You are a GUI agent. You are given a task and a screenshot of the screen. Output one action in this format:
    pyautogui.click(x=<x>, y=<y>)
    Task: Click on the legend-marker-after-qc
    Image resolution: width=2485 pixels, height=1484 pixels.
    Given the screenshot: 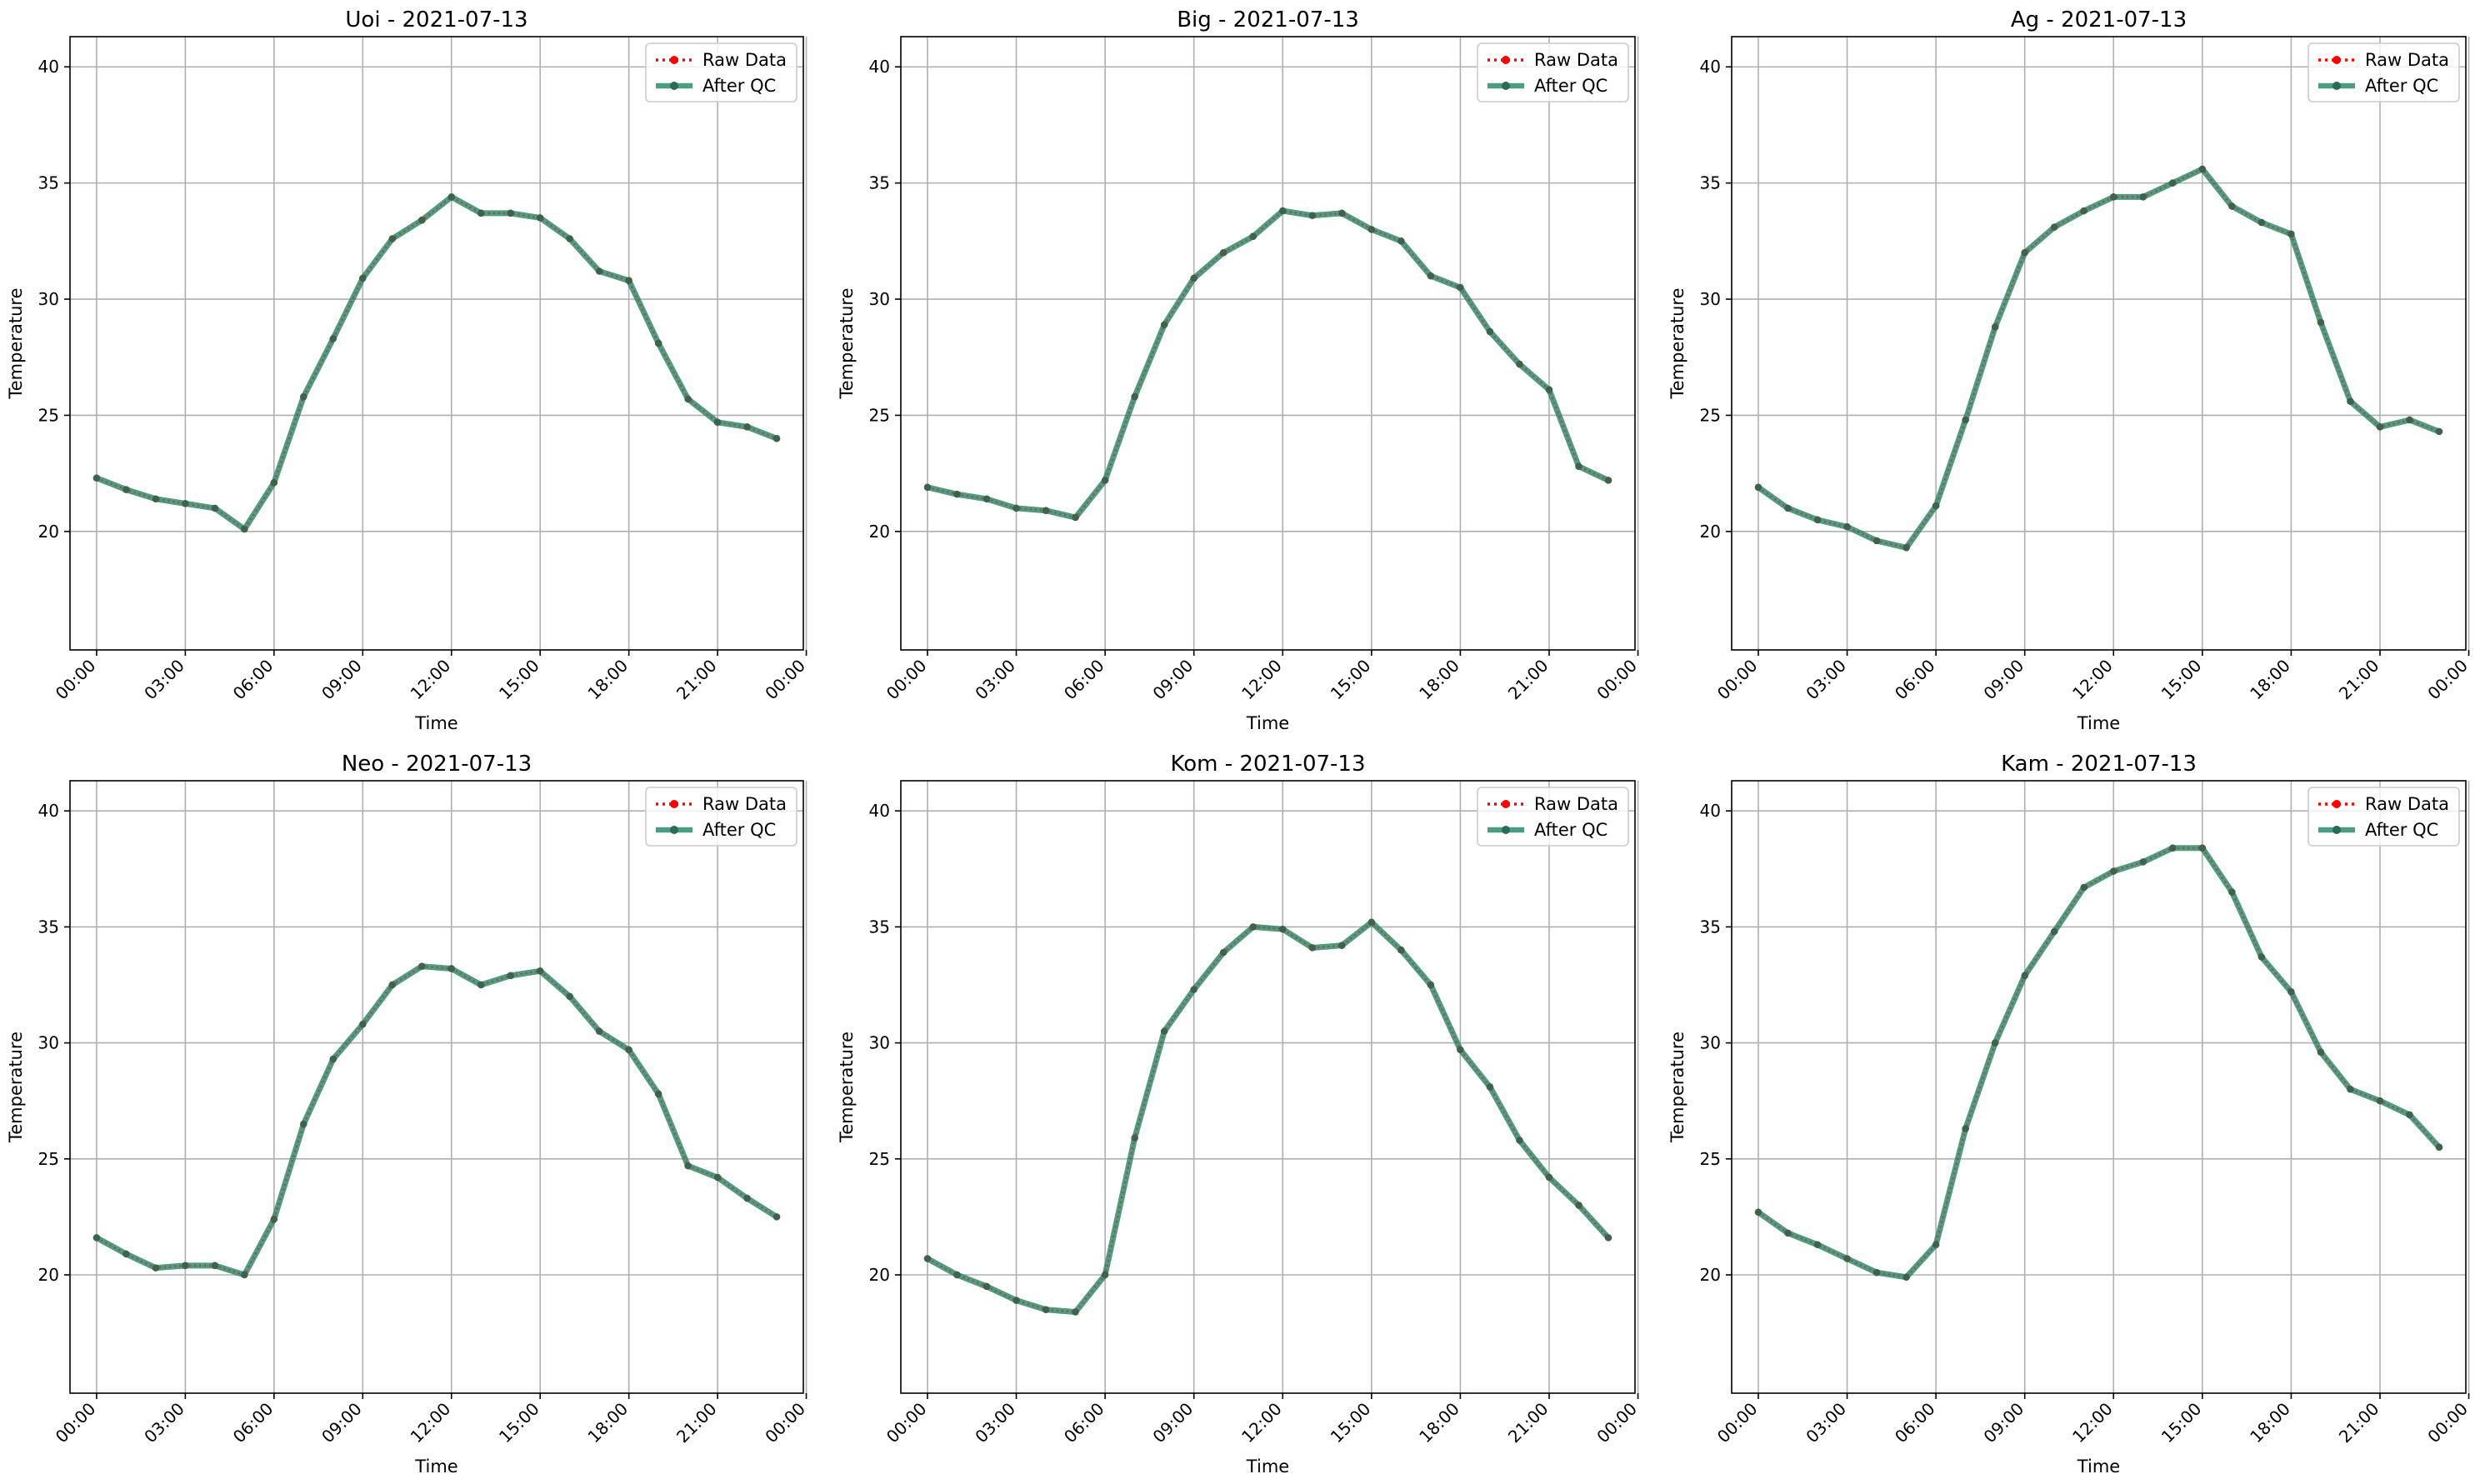 What is the action you would take?
    pyautogui.click(x=1506, y=830)
    